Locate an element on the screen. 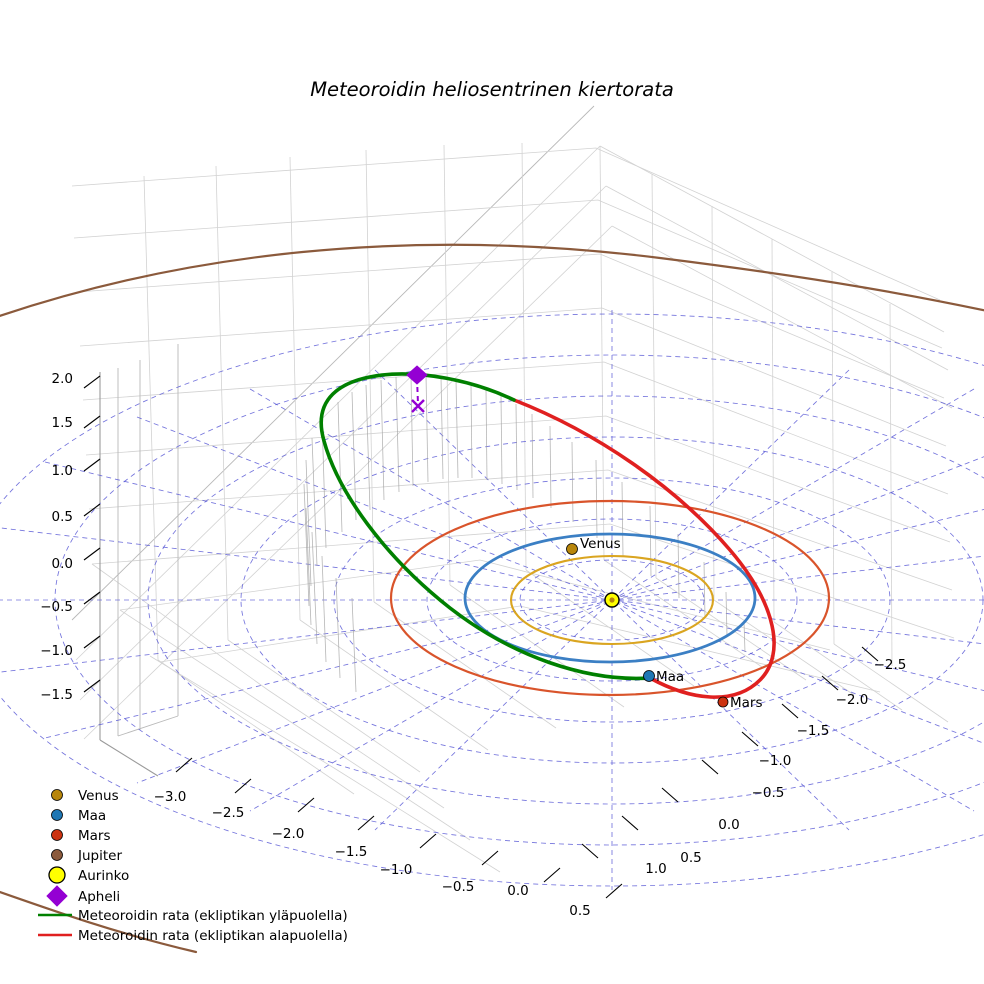 The image size is (984, 984). legend-item-venus: Venus is located at coordinates (85, 796).